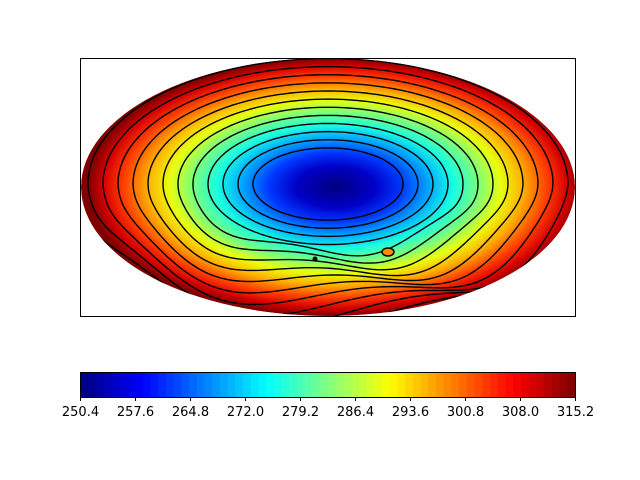  What do you see at coordinates (135, 412) in the screenshot?
I see `colorbar-tick-label: 257.6` at bounding box center [135, 412].